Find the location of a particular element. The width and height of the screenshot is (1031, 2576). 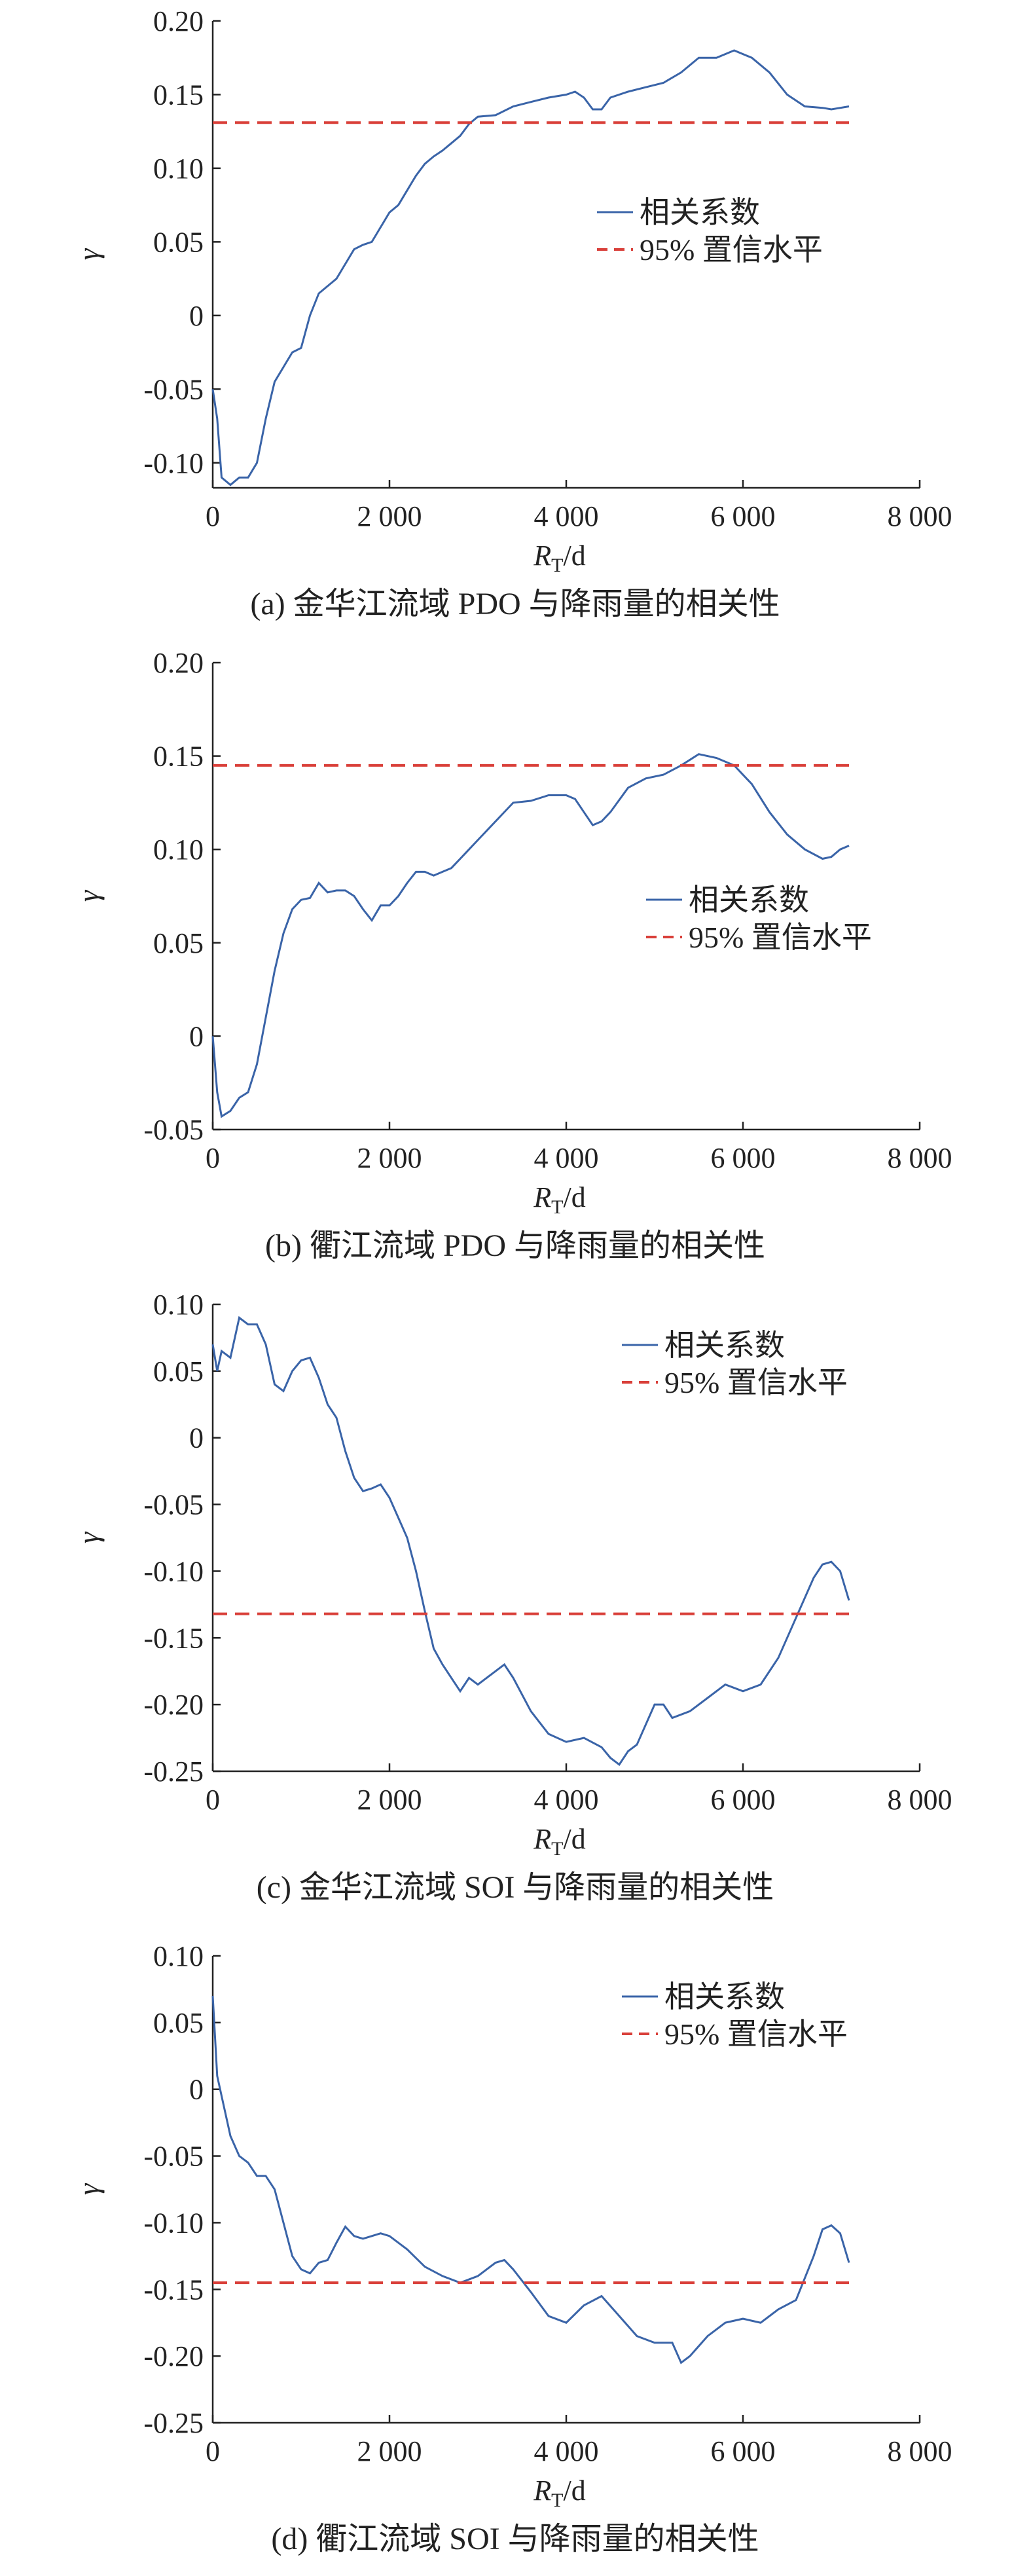

caption: (b) 衢江流域 PDO 与降雨量的相关性 is located at coordinates (515, 1245).